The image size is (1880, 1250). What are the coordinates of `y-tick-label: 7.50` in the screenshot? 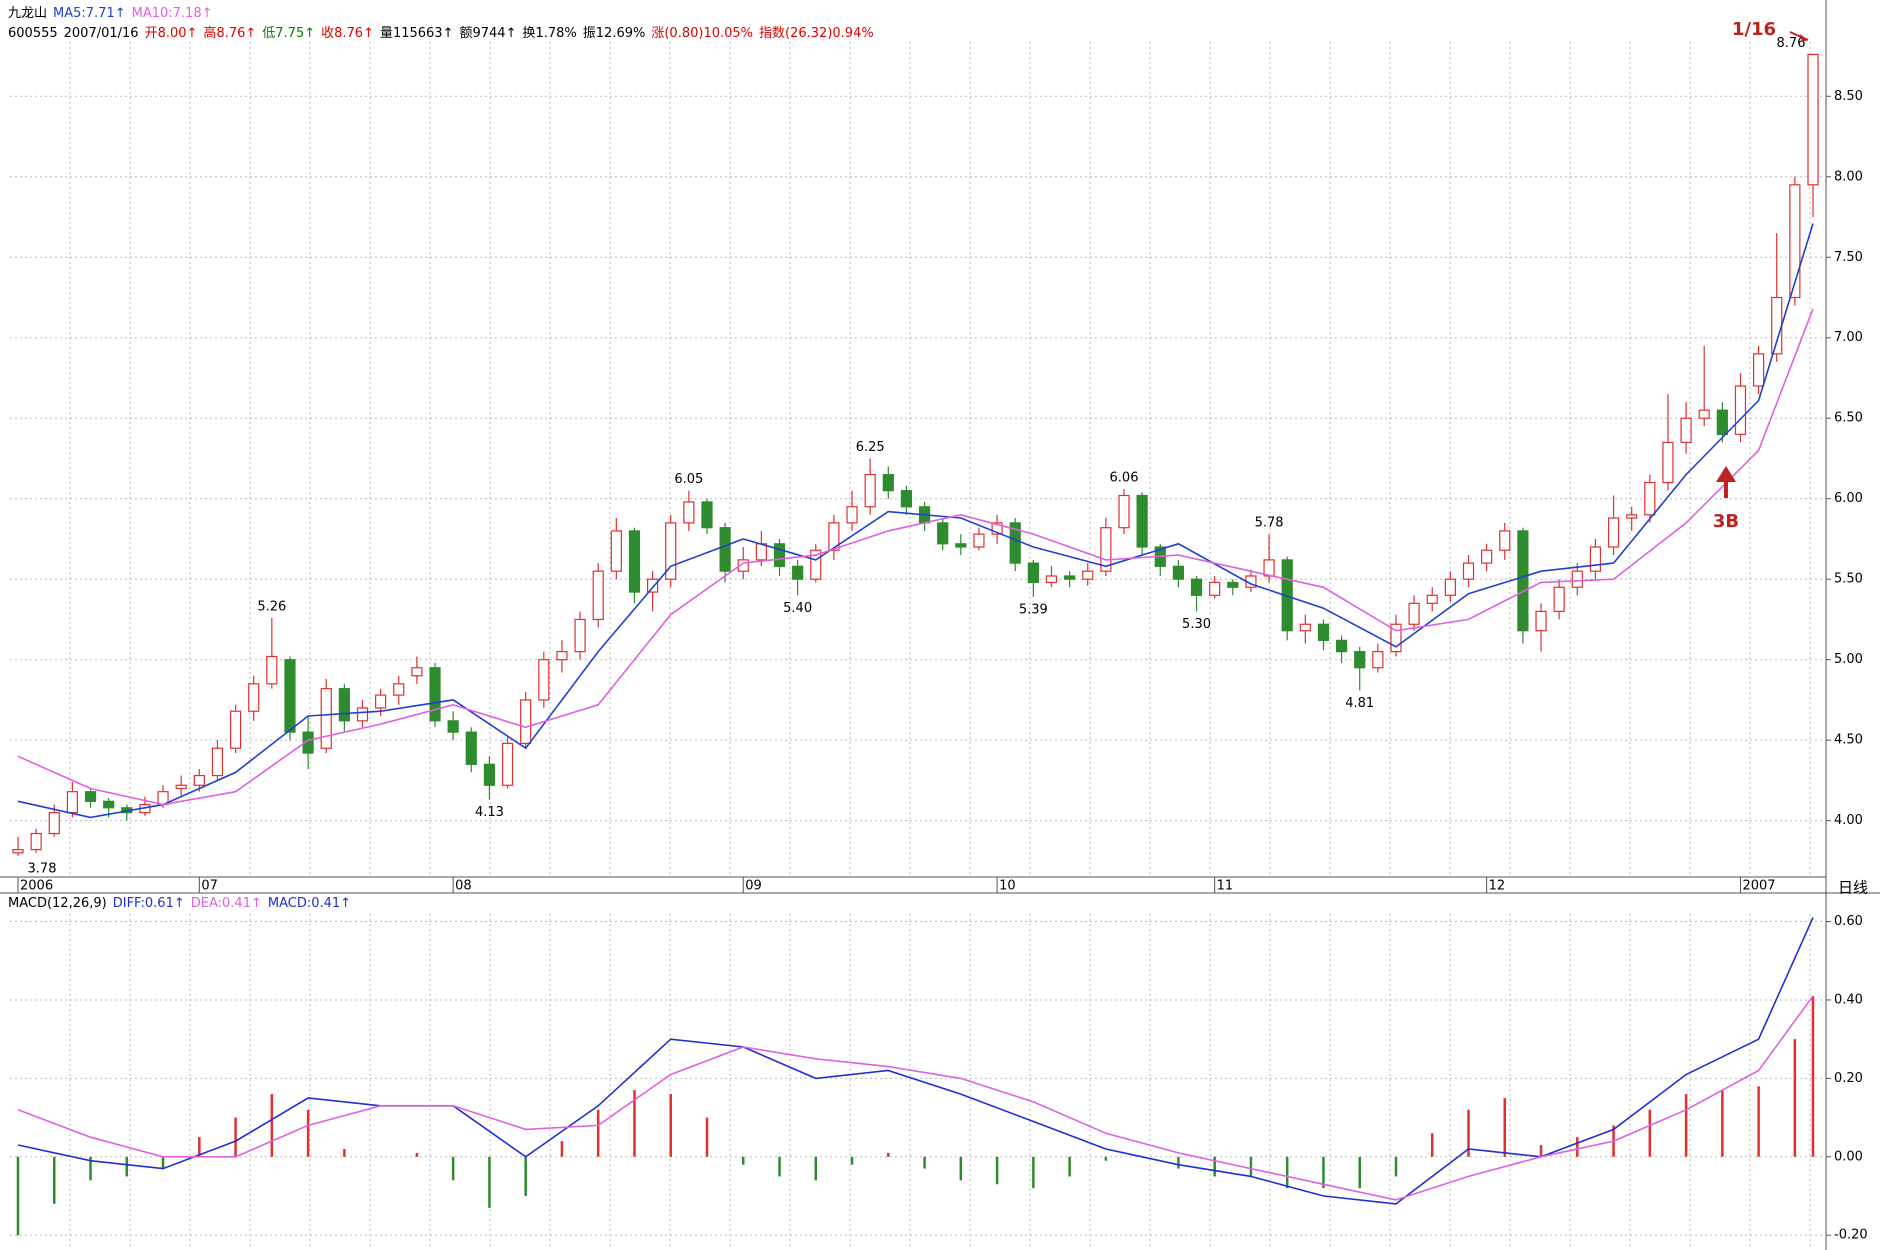 It's located at (1848, 257).